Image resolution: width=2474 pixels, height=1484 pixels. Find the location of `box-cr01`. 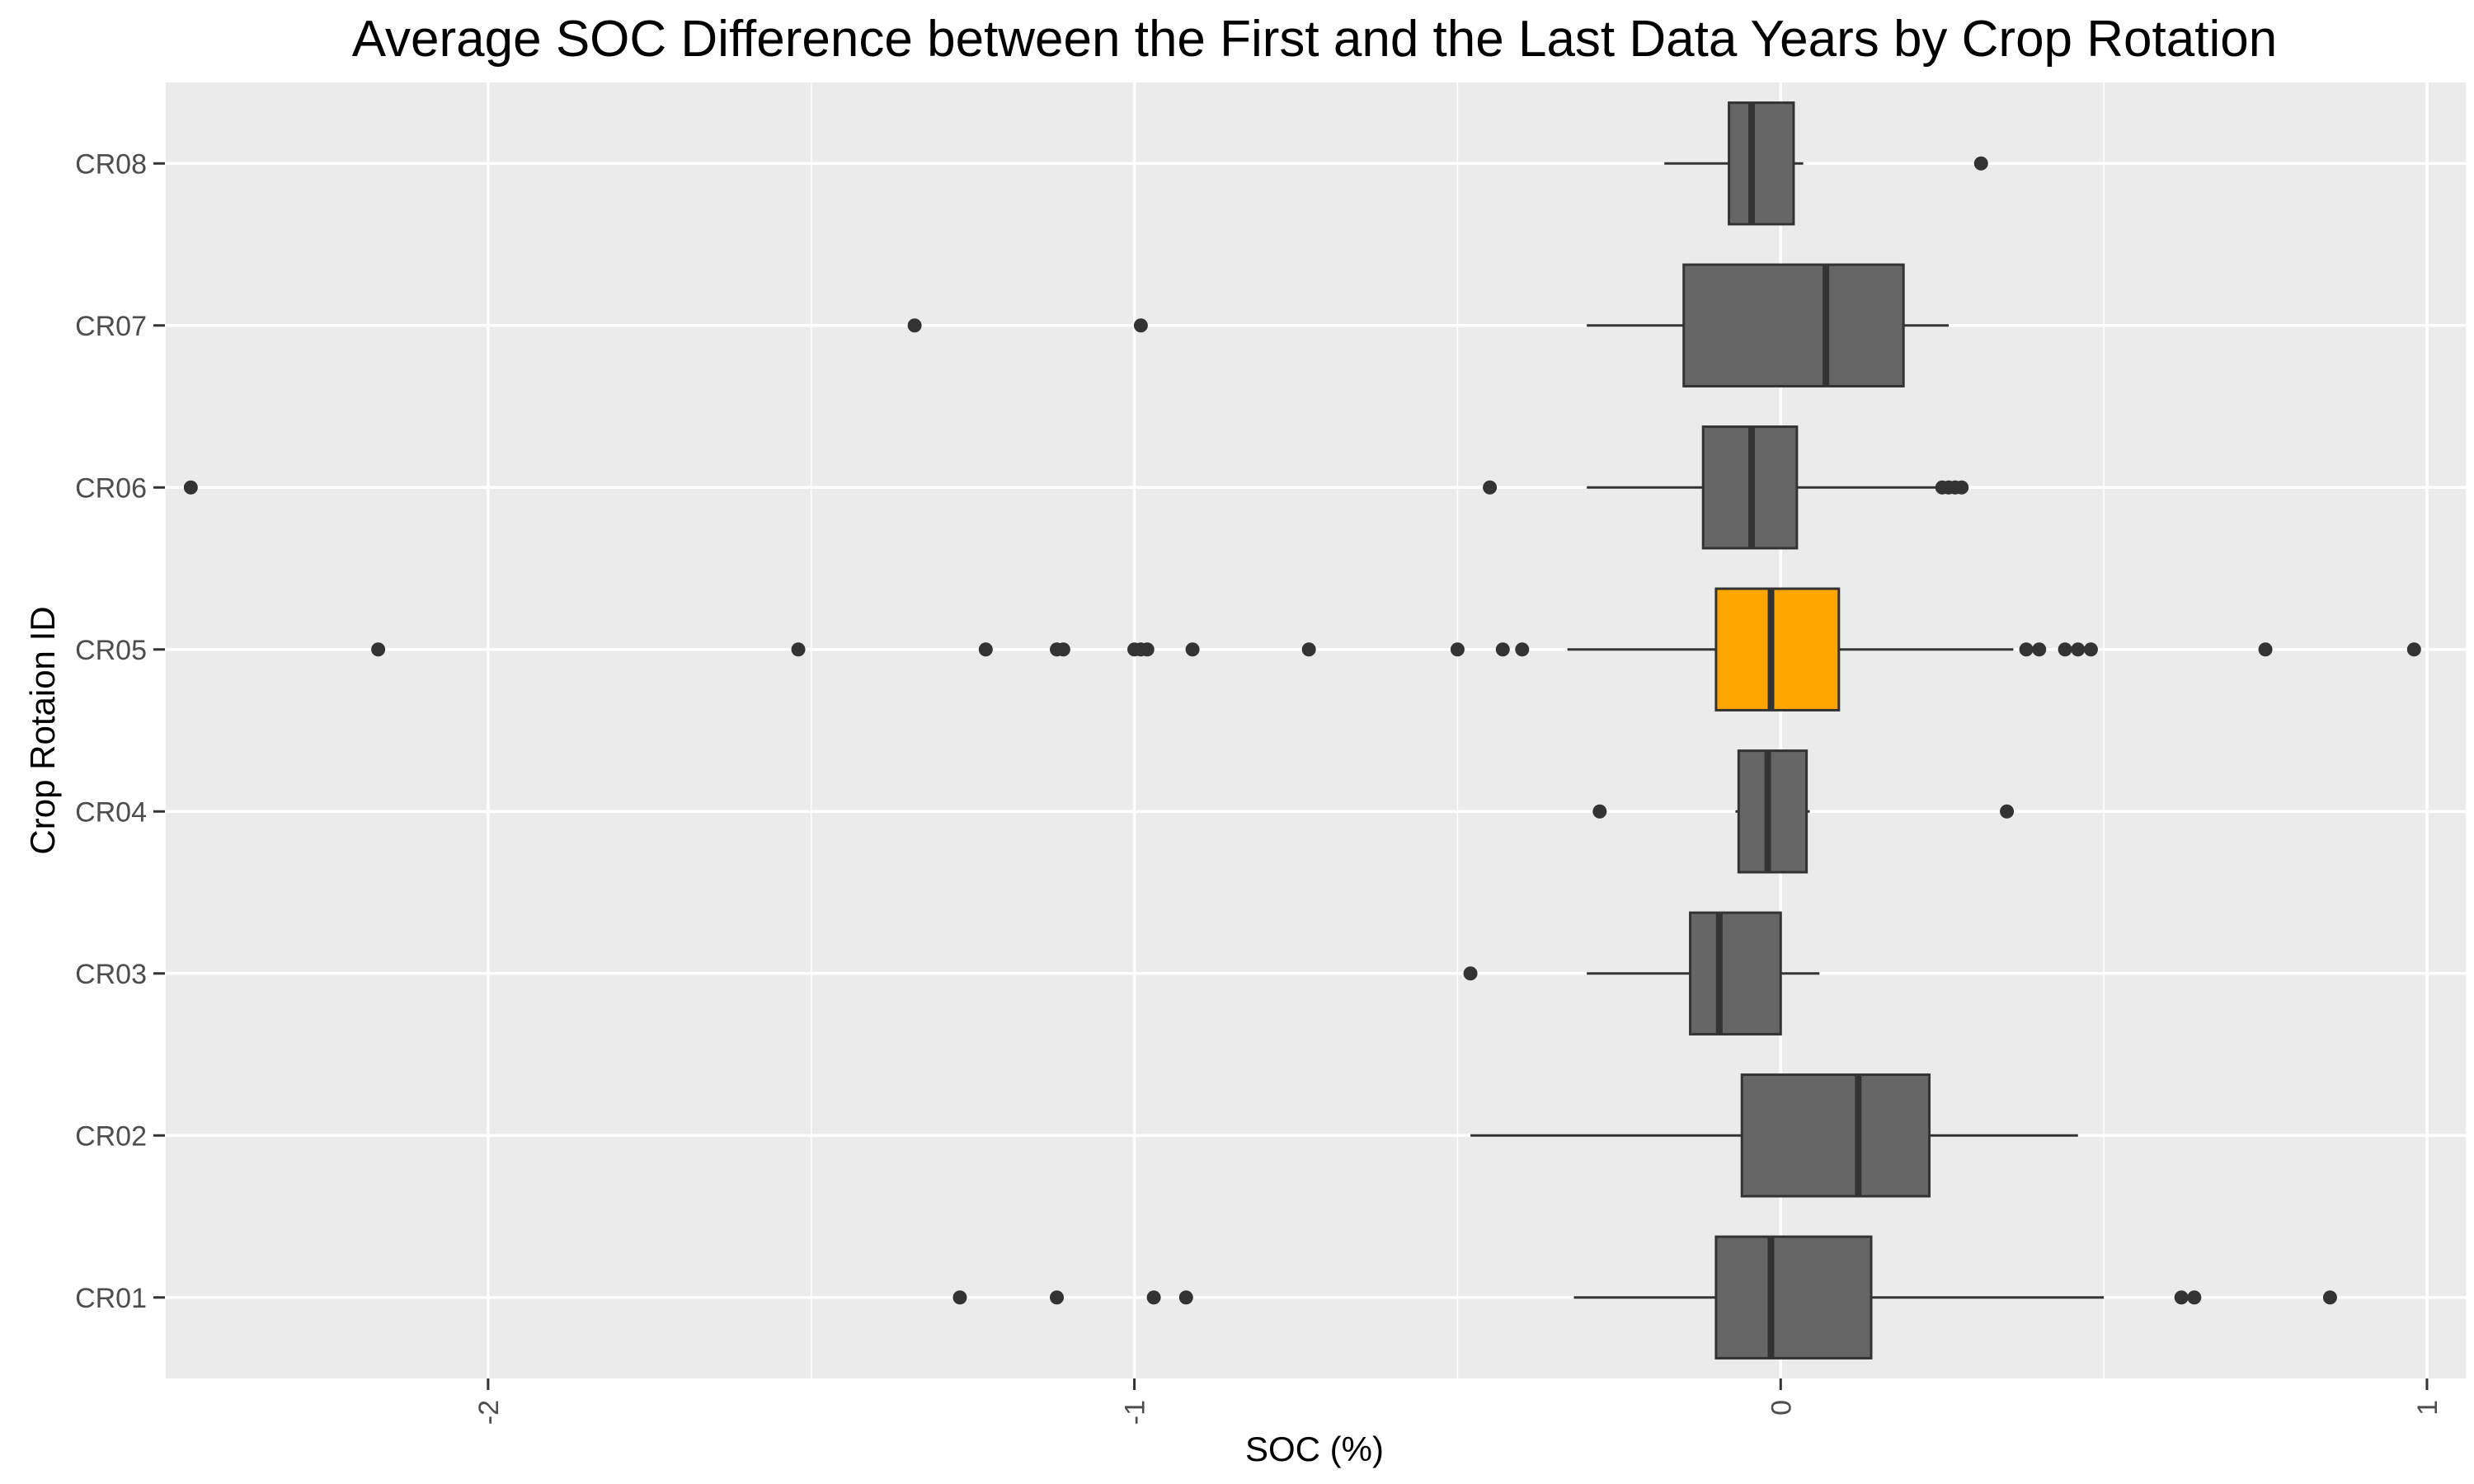

box-cr01 is located at coordinates (1644, 1297).